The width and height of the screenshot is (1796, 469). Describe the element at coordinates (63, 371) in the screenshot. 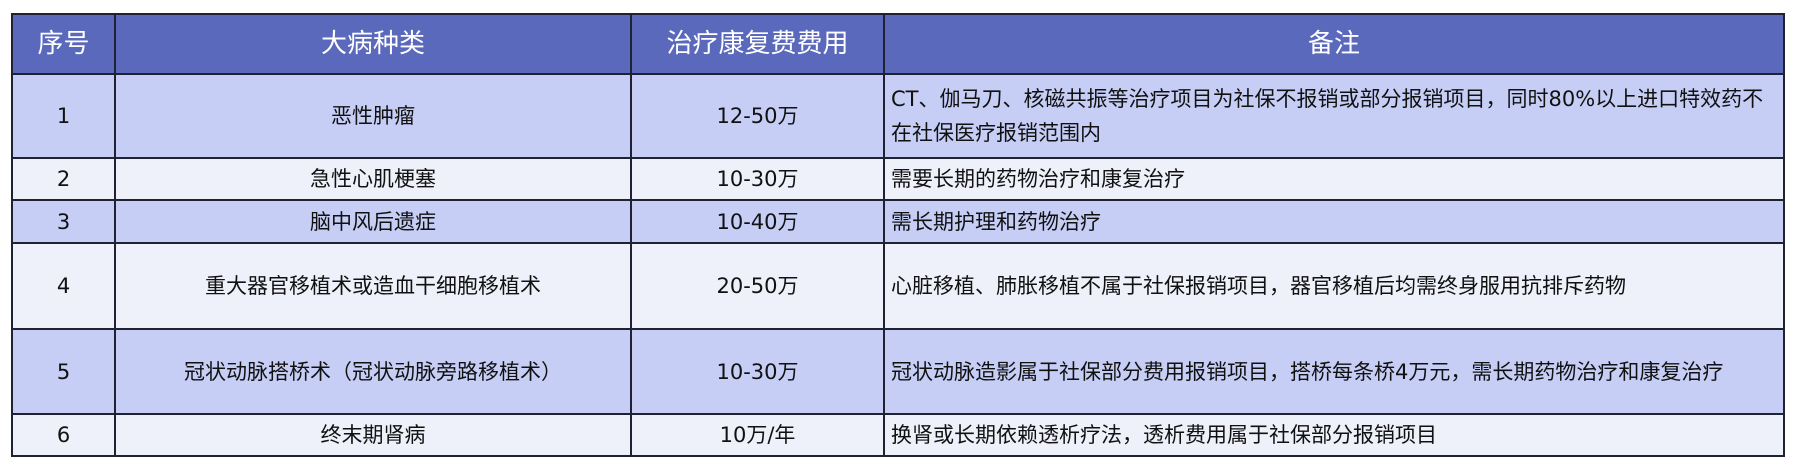

I see `cell-no: 5` at that location.